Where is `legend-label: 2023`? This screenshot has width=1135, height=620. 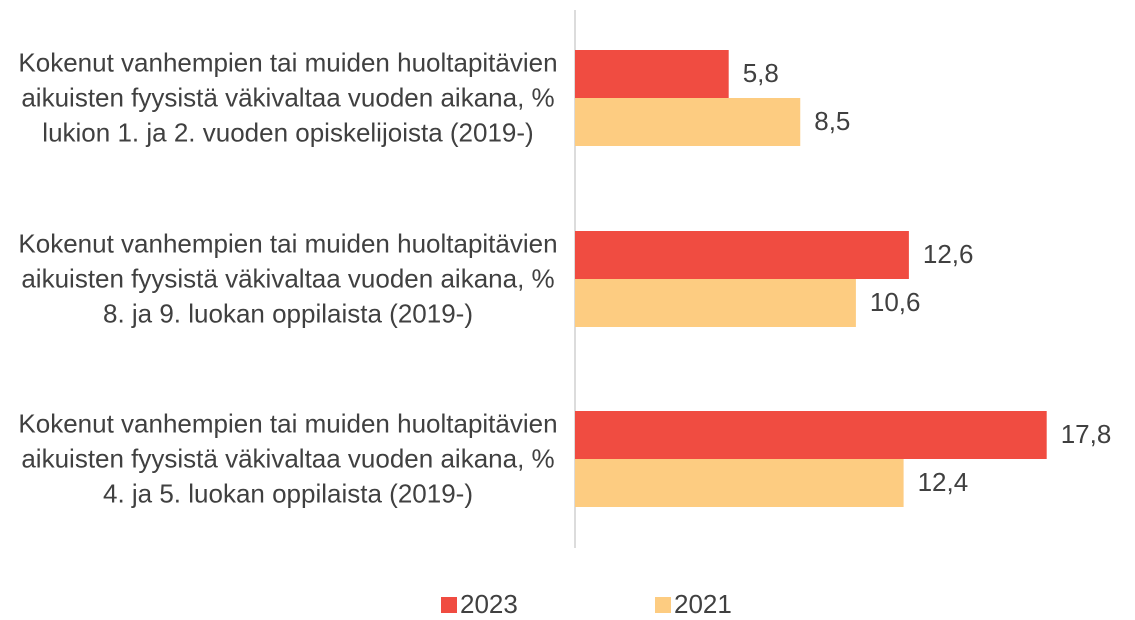 legend-label: 2023 is located at coordinates (489, 604).